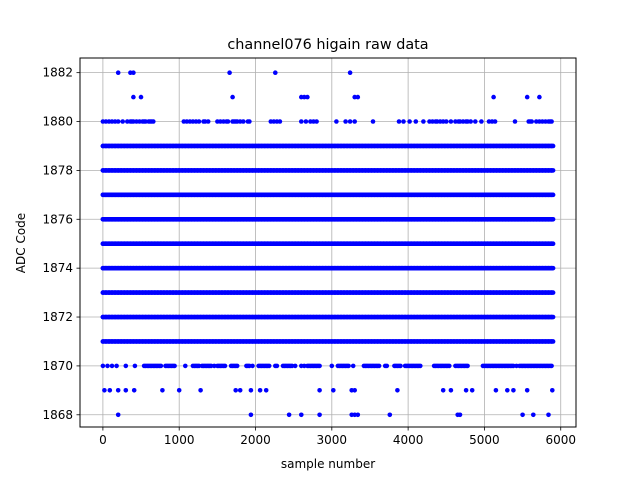 This screenshot has height=480, width=640. I want to click on x-tick-label: 4000, so click(408, 440).